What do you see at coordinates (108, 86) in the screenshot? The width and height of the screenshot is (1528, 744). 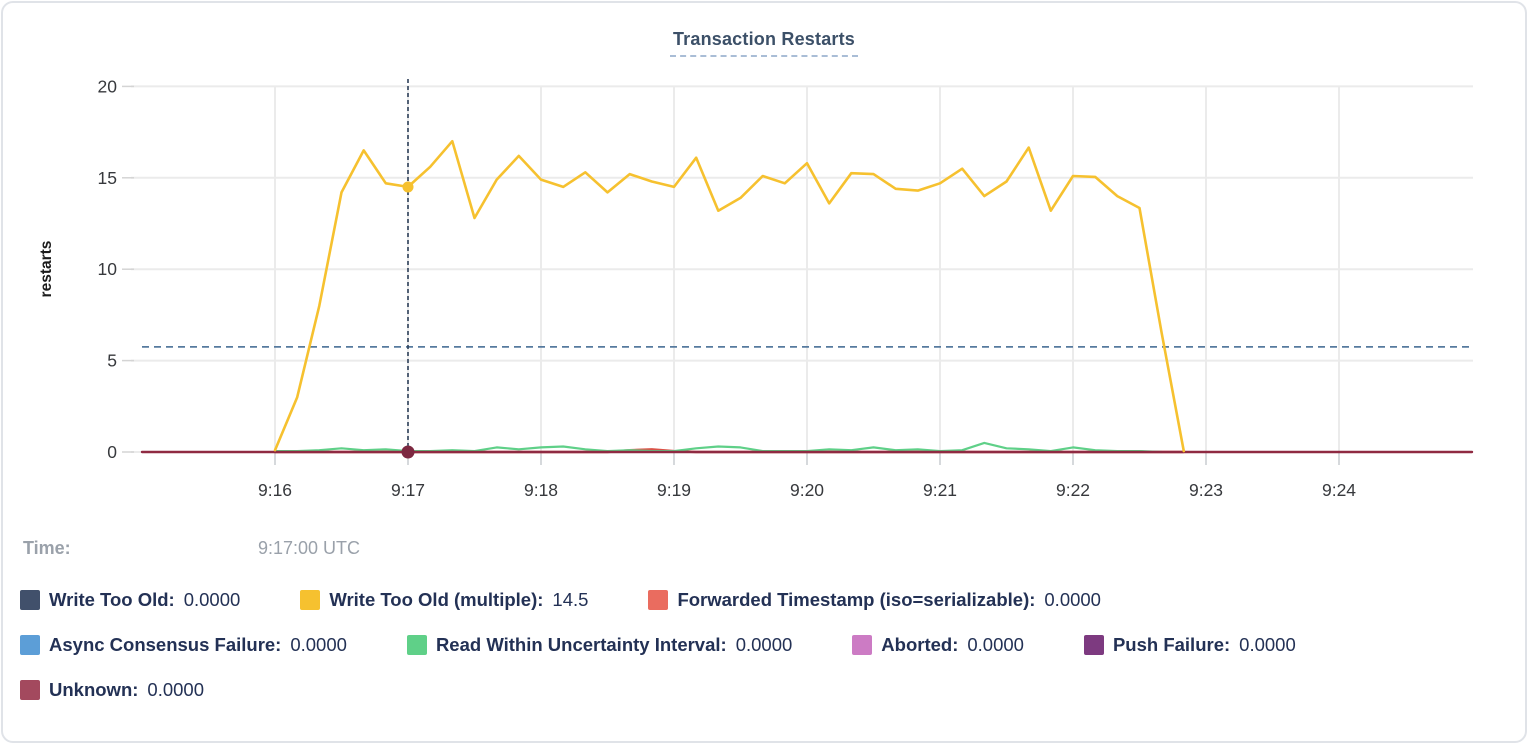 I see `y-tick-label: 20` at bounding box center [108, 86].